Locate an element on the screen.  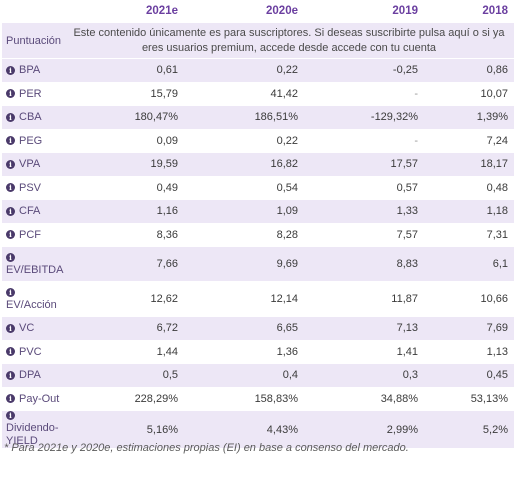
table-row: i EV/Acción 12,62 12,14 11,87 10,66 is located at coordinates (258, 299).